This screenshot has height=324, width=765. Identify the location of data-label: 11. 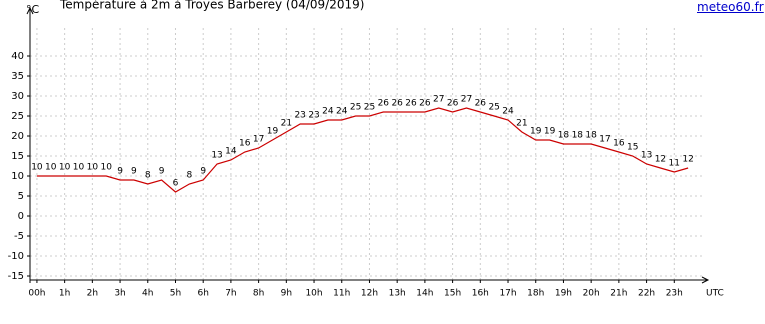
(674, 164).